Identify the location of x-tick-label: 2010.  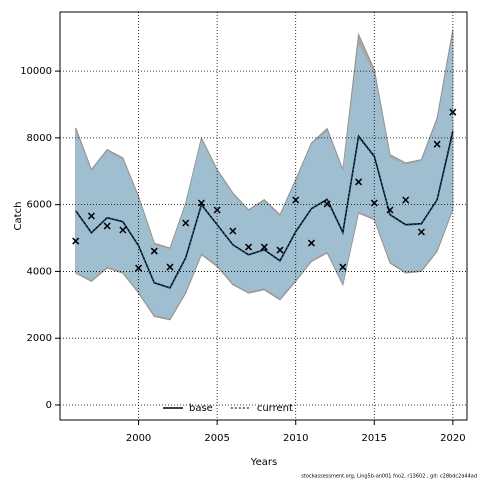
(295, 438).